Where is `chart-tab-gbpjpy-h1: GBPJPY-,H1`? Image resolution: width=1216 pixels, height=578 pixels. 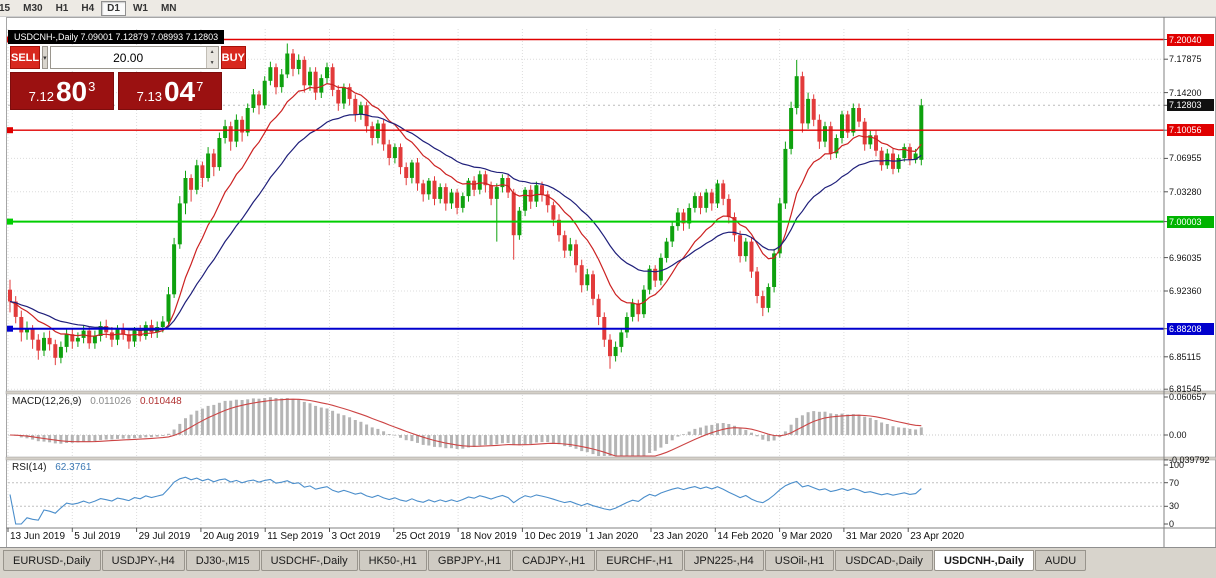 chart-tab-gbpjpy-h1: GBPJPY-,H1 is located at coordinates (469, 560).